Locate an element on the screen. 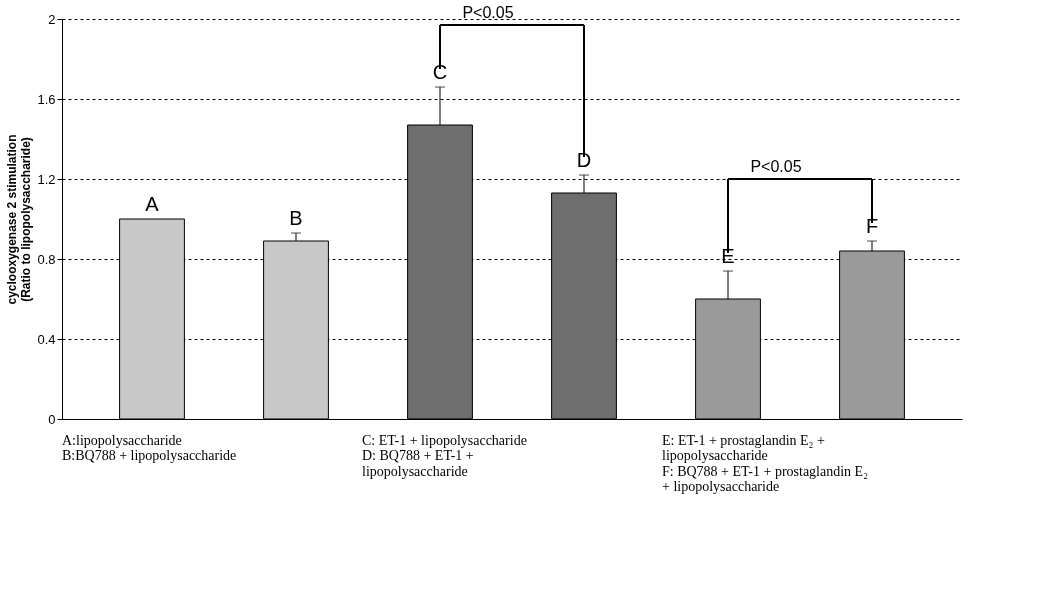 The image size is (1050, 596). y-tick-label: 0.8 is located at coordinates (46, 259).